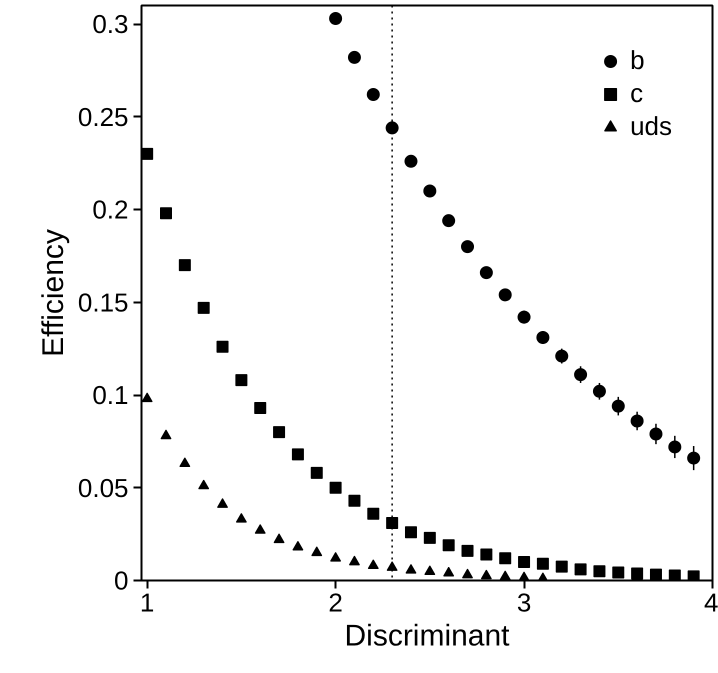 The image size is (718, 673). What do you see at coordinates (110, 209) in the screenshot?
I see `y-tick-label: 0.2` at bounding box center [110, 209].